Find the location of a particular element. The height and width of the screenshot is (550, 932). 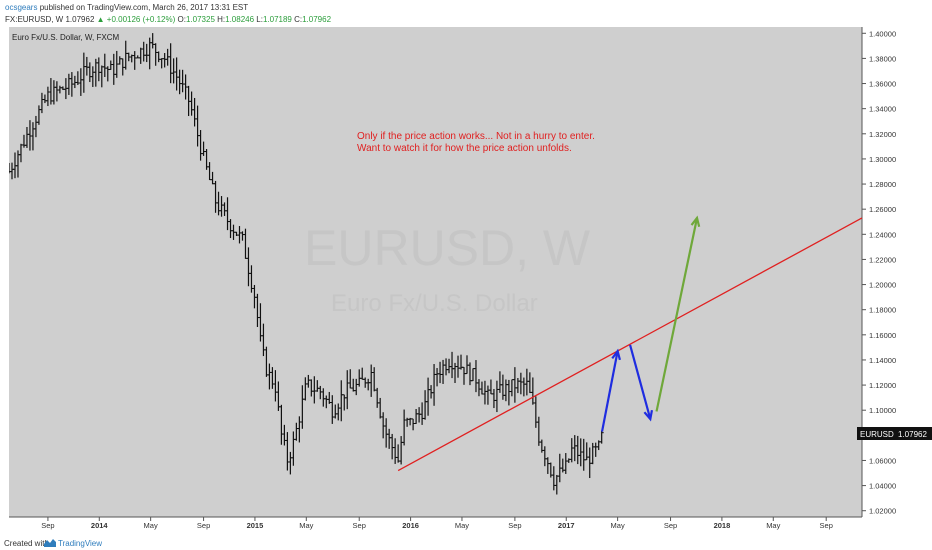

price-tick-label: 1.28000 is located at coordinates (882, 184).